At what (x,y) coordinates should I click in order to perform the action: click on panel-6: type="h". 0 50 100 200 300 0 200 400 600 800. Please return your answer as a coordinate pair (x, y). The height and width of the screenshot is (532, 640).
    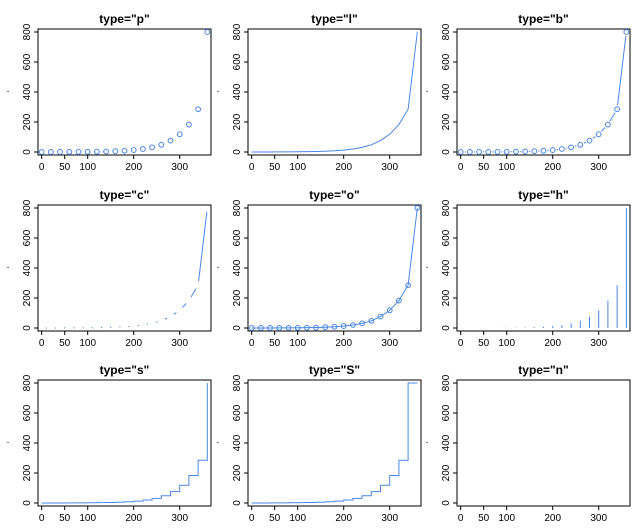
    Looking at the image, I should click on (528, 268).